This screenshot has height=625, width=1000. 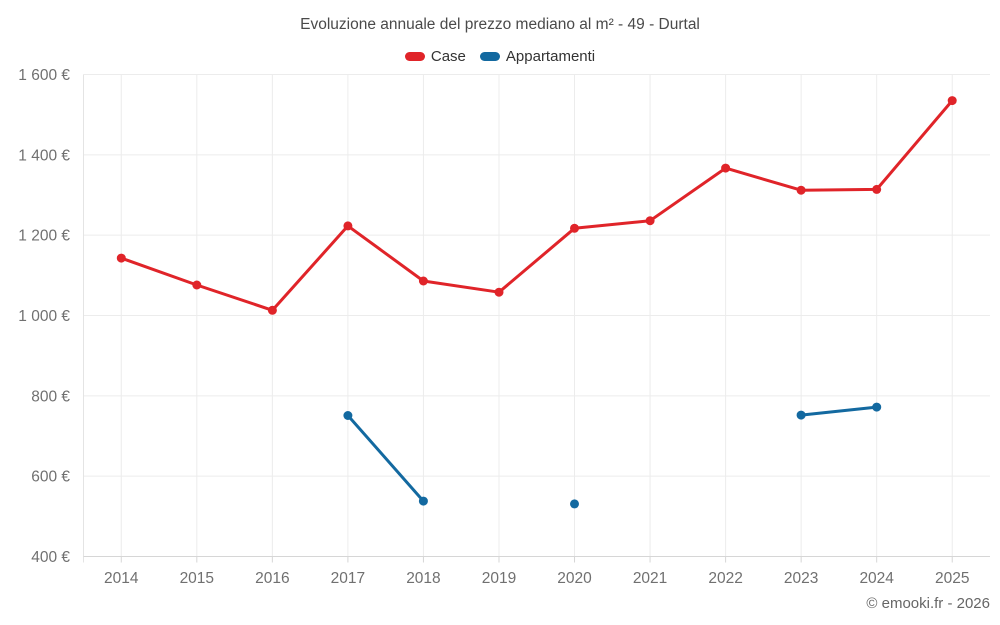 I want to click on y-tick-label: 1 000 €, so click(x=44, y=316).